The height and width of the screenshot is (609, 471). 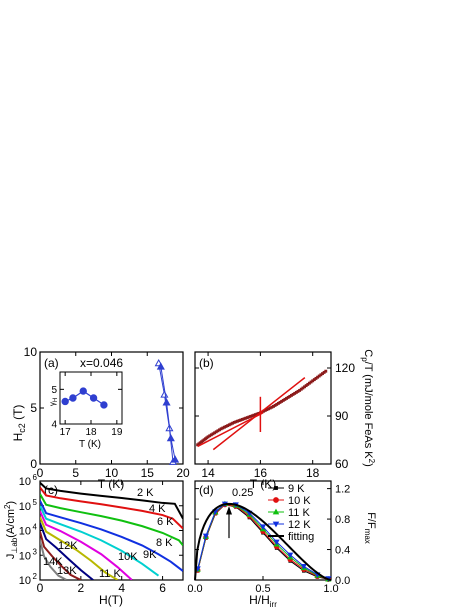 What do you see at coordinates (299, 513) in the screenshot?
I see `legend-label: 11 K` at bounding box center [299, 513].